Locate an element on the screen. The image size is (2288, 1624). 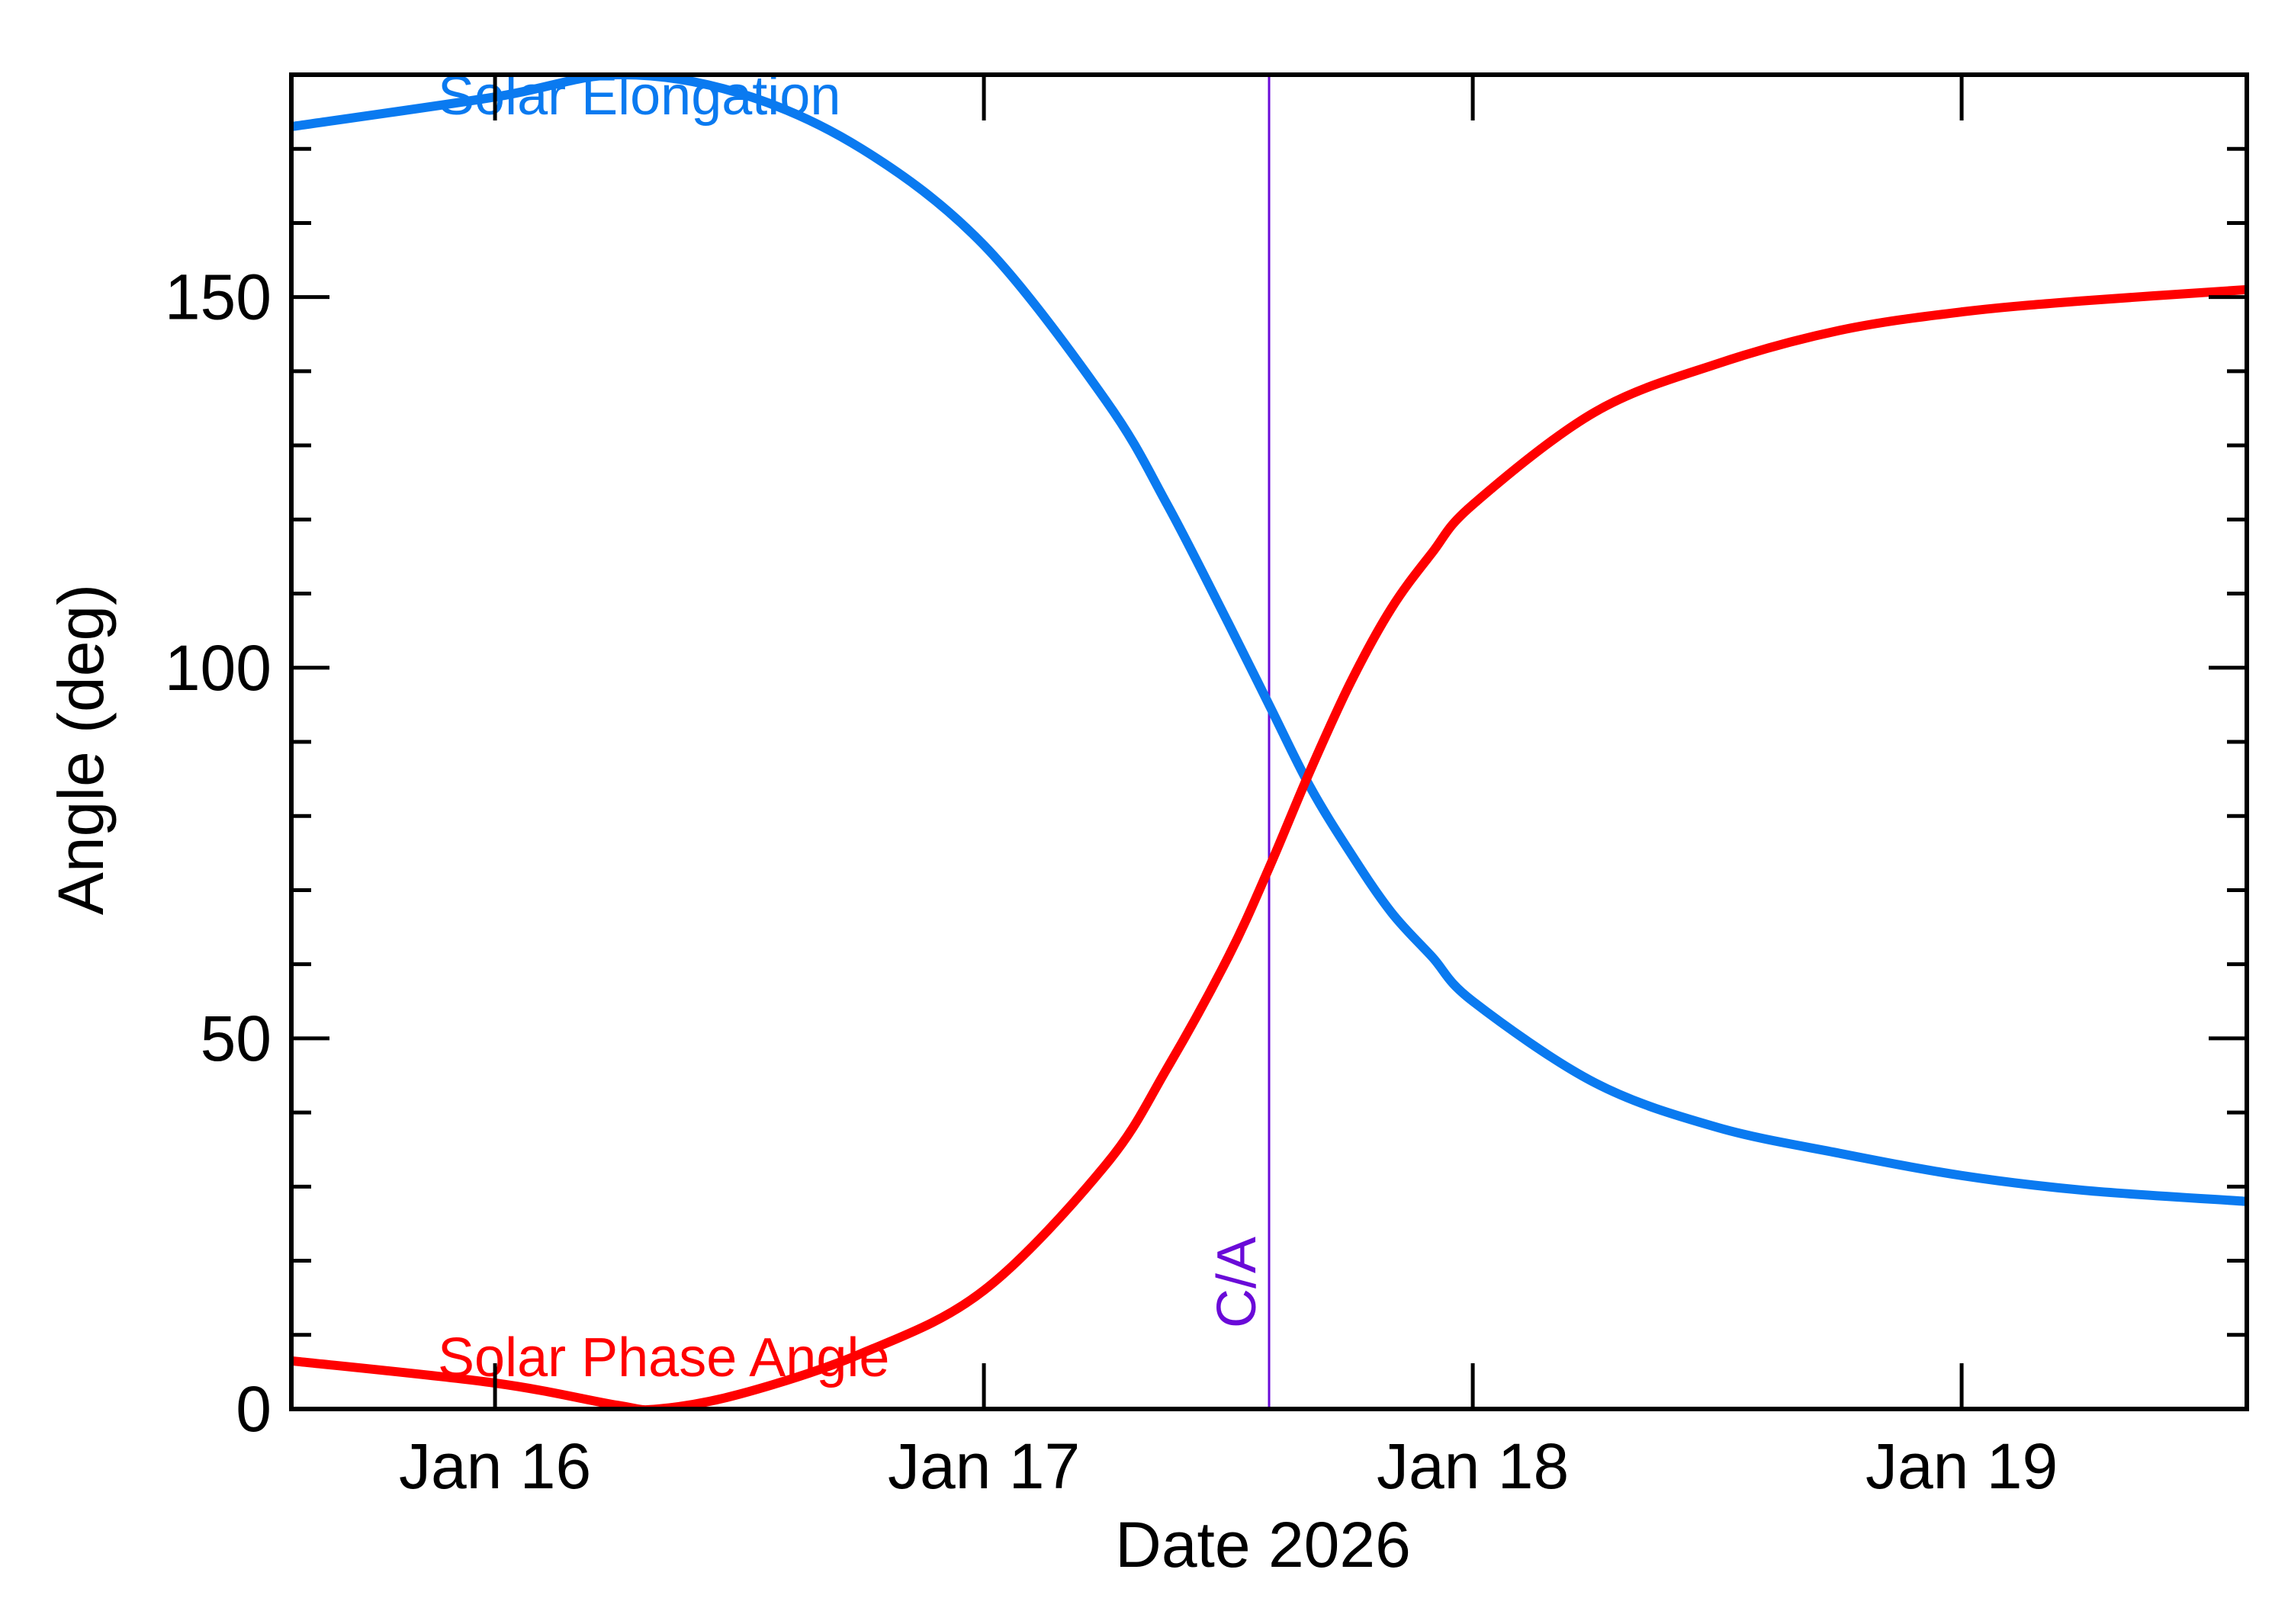
x-tick-label: Jan 16 is located at coordinates (495, 1466).